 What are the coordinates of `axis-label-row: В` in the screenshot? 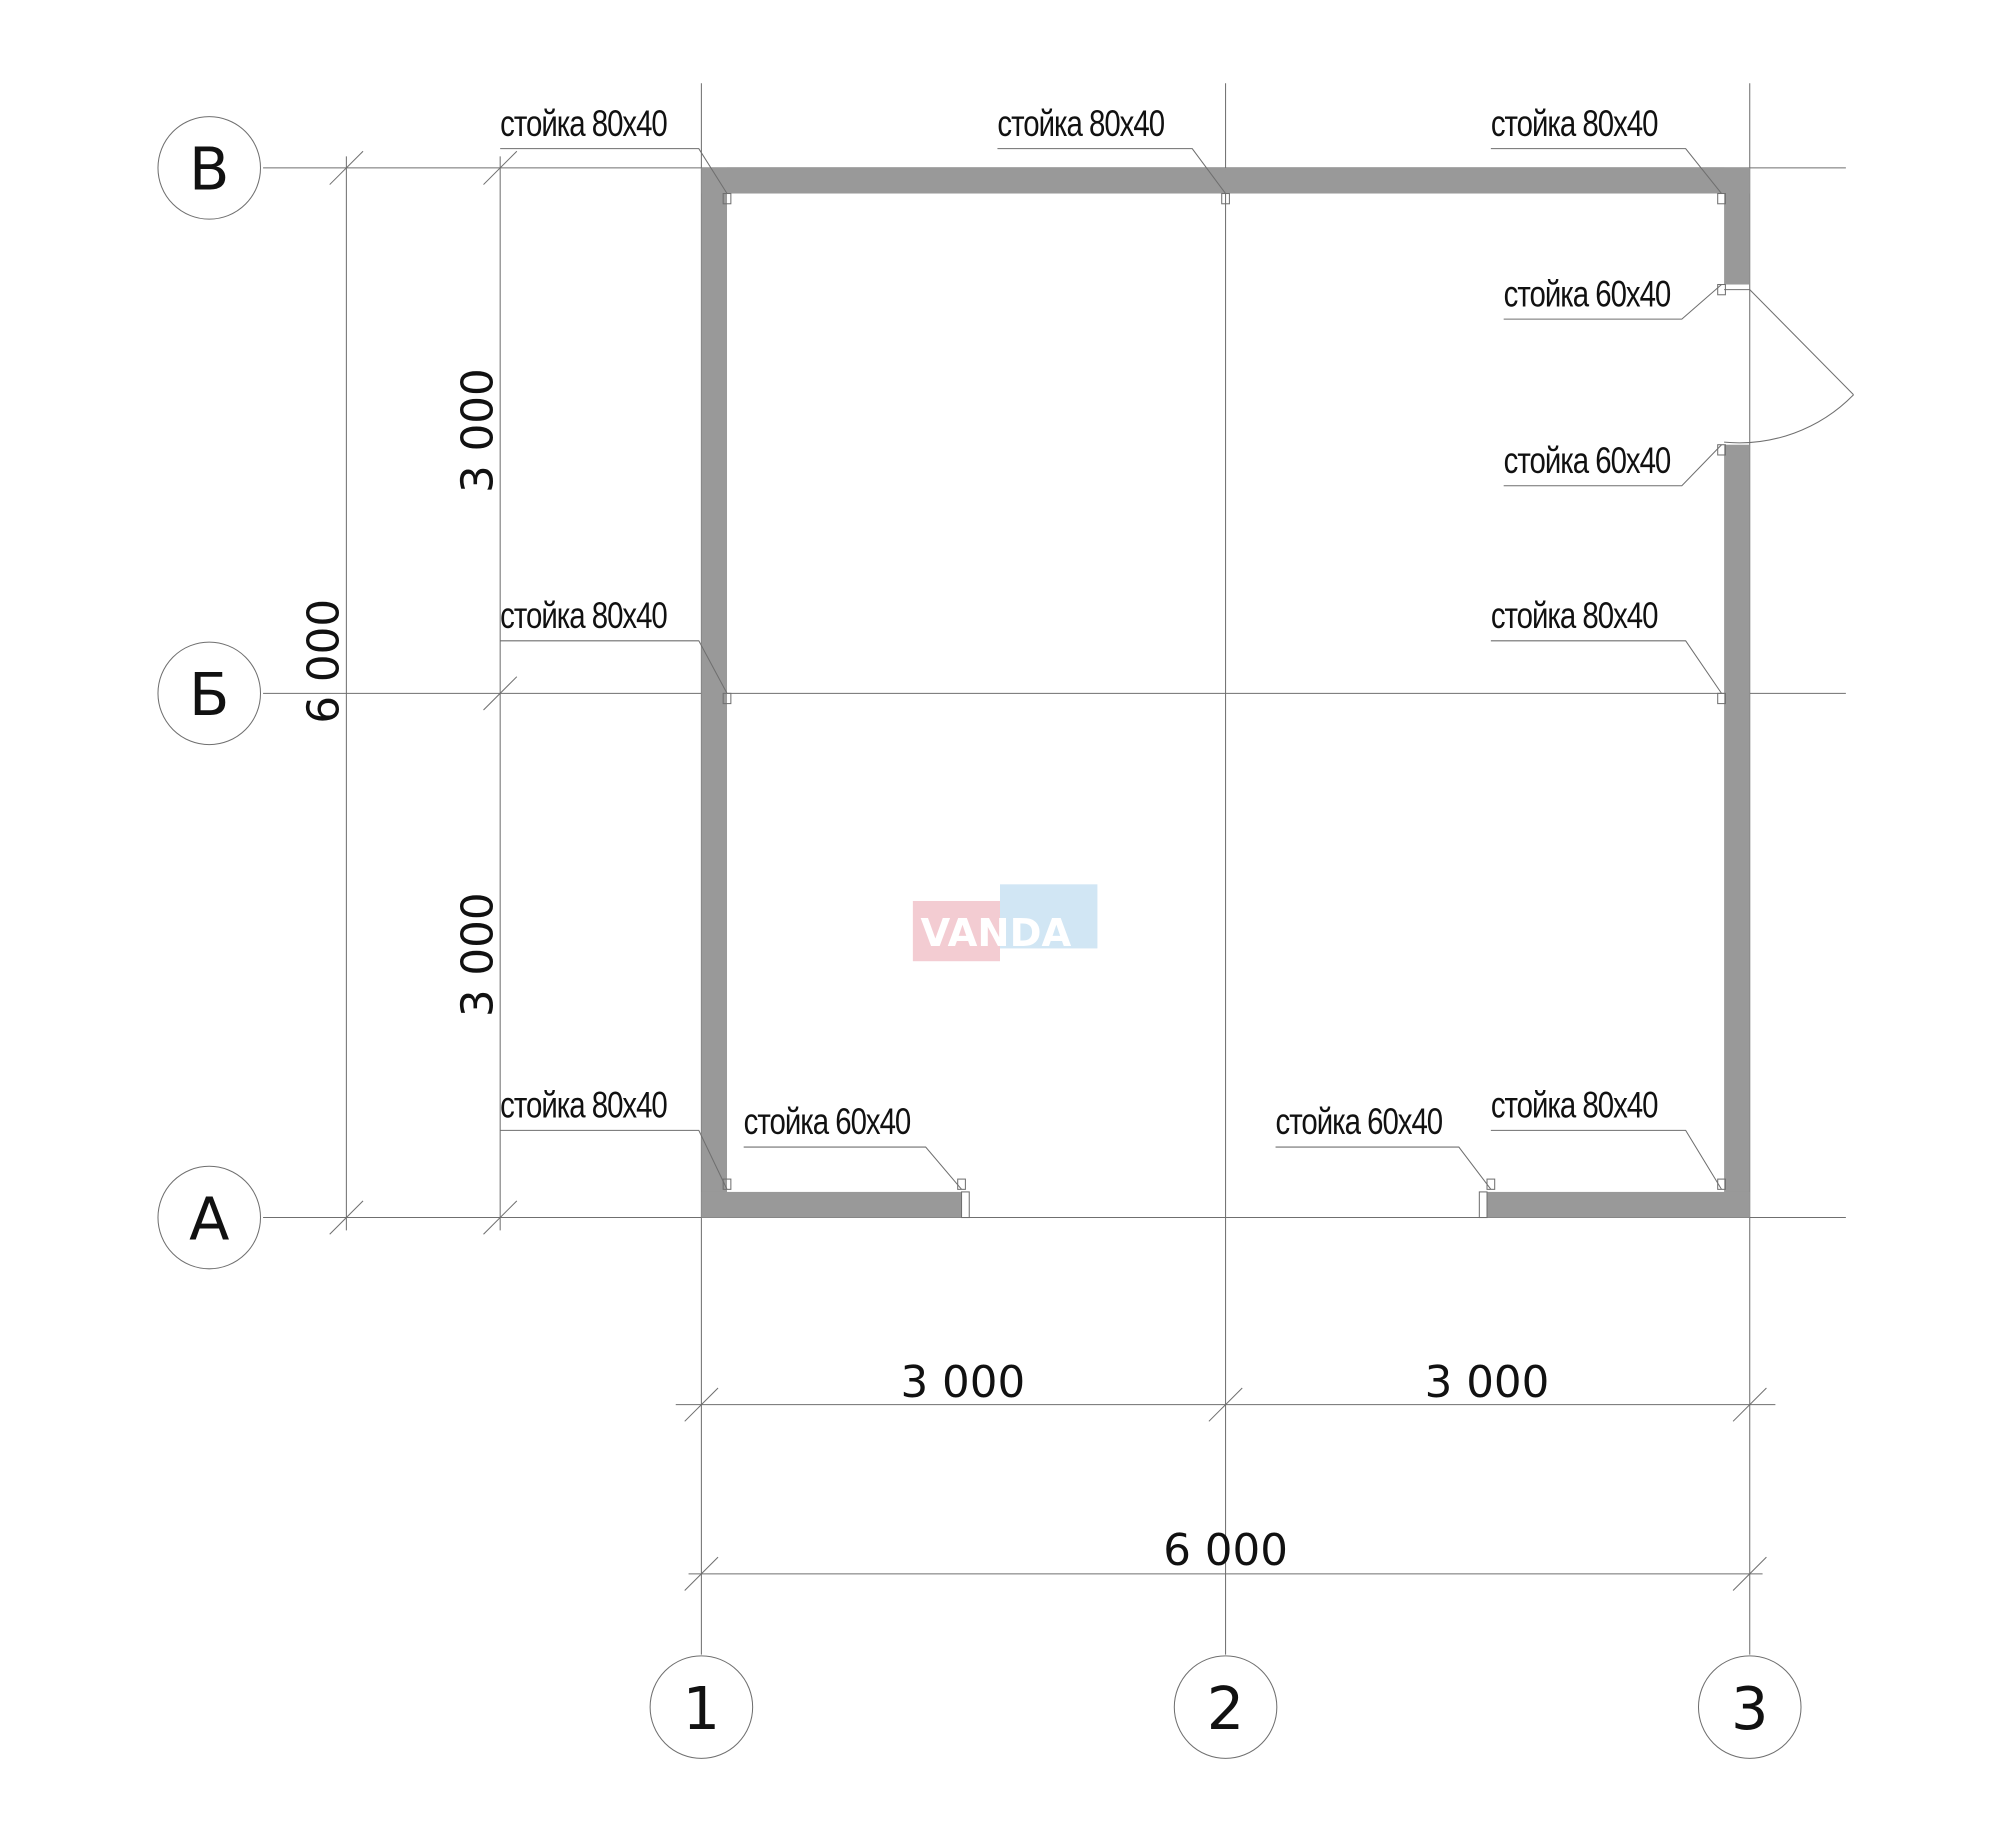 It's located at (209, 169).